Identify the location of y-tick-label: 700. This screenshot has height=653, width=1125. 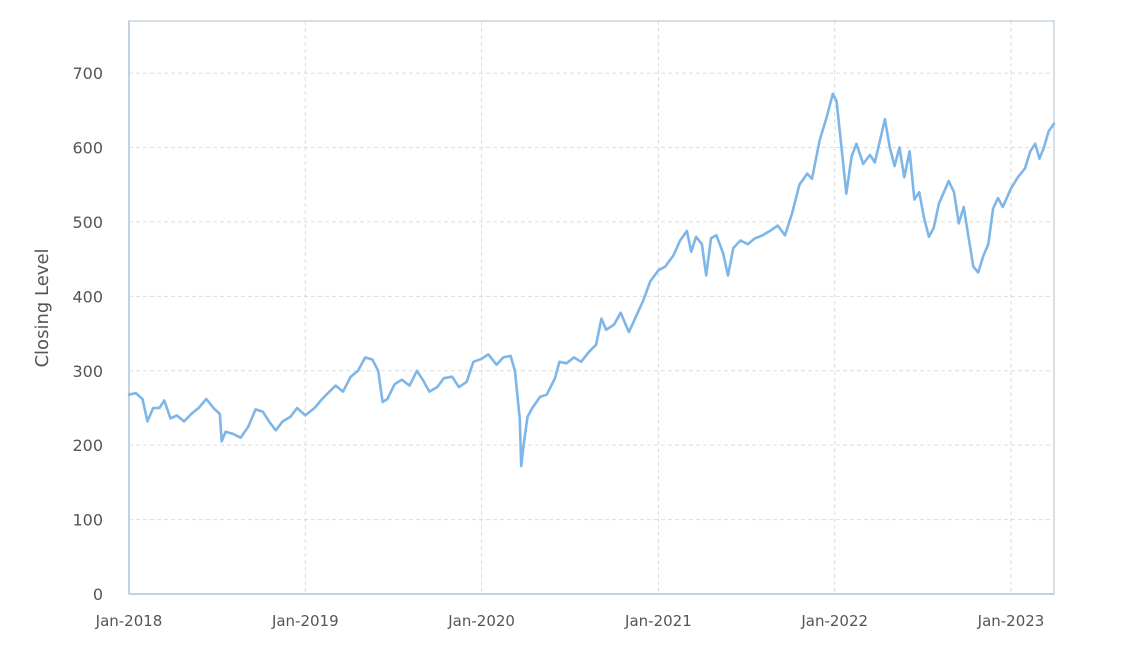
(87, 73).